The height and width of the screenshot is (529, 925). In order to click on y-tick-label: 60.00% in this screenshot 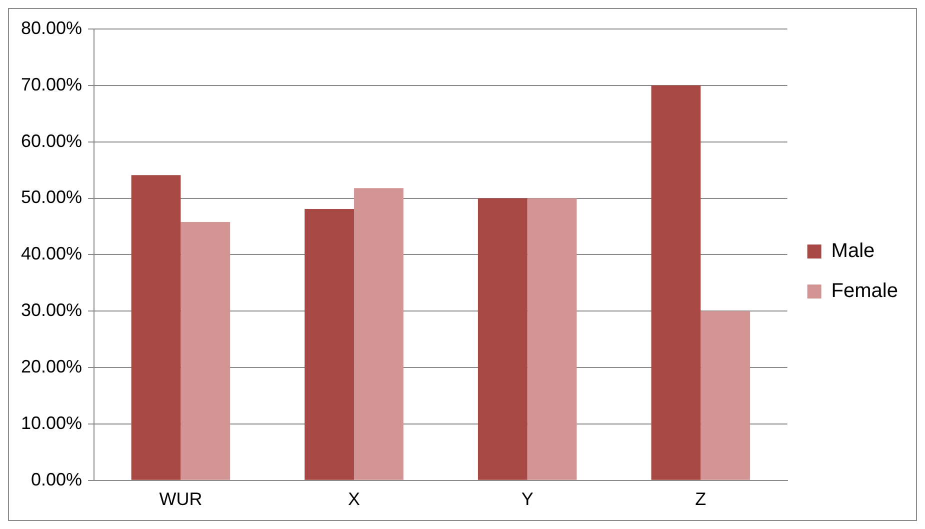, I will do `click(51, 140)`.